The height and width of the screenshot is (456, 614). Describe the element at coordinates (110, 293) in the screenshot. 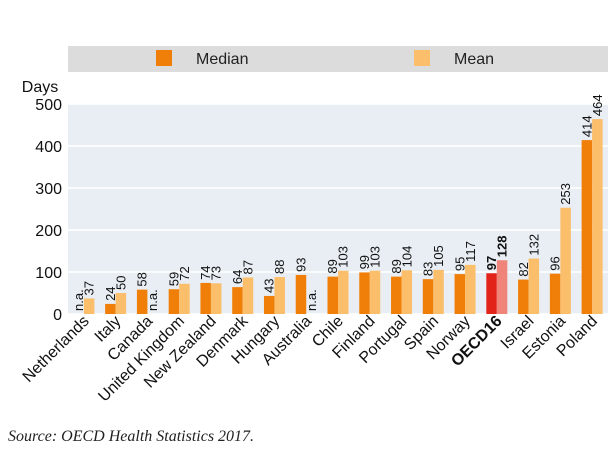

I see `value-label: 24` at that location.